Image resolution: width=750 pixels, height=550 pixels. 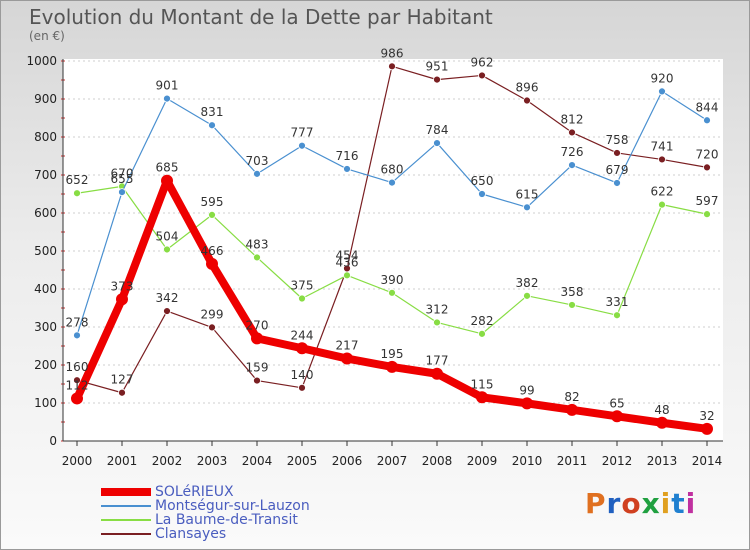 What do you see at coordinates (302, 286) in the screenshot?
I see `data-label-baume: 375` at bounding box center [302, 286].